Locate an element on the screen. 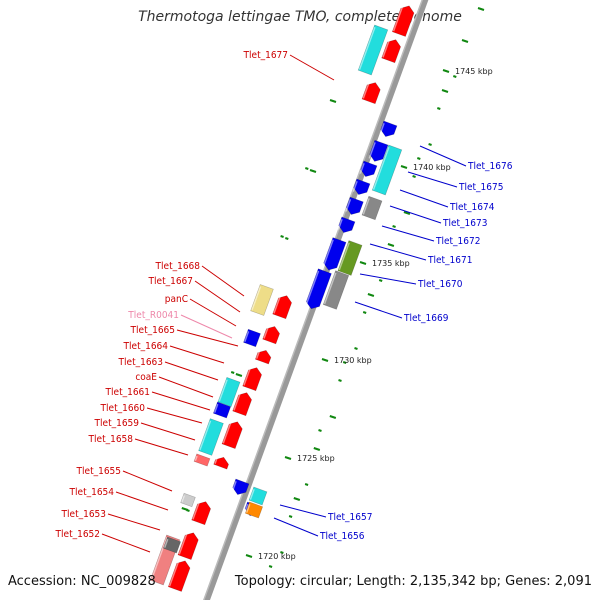 The height and width of the screenshot is (600, 600). grey-gene is located at coordinates (172, 545).